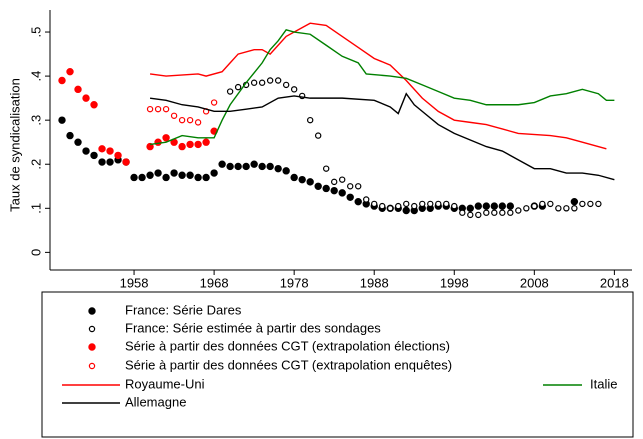  I want to click on y-axis-title: Taux de syndicalisation, so click(14, 145).